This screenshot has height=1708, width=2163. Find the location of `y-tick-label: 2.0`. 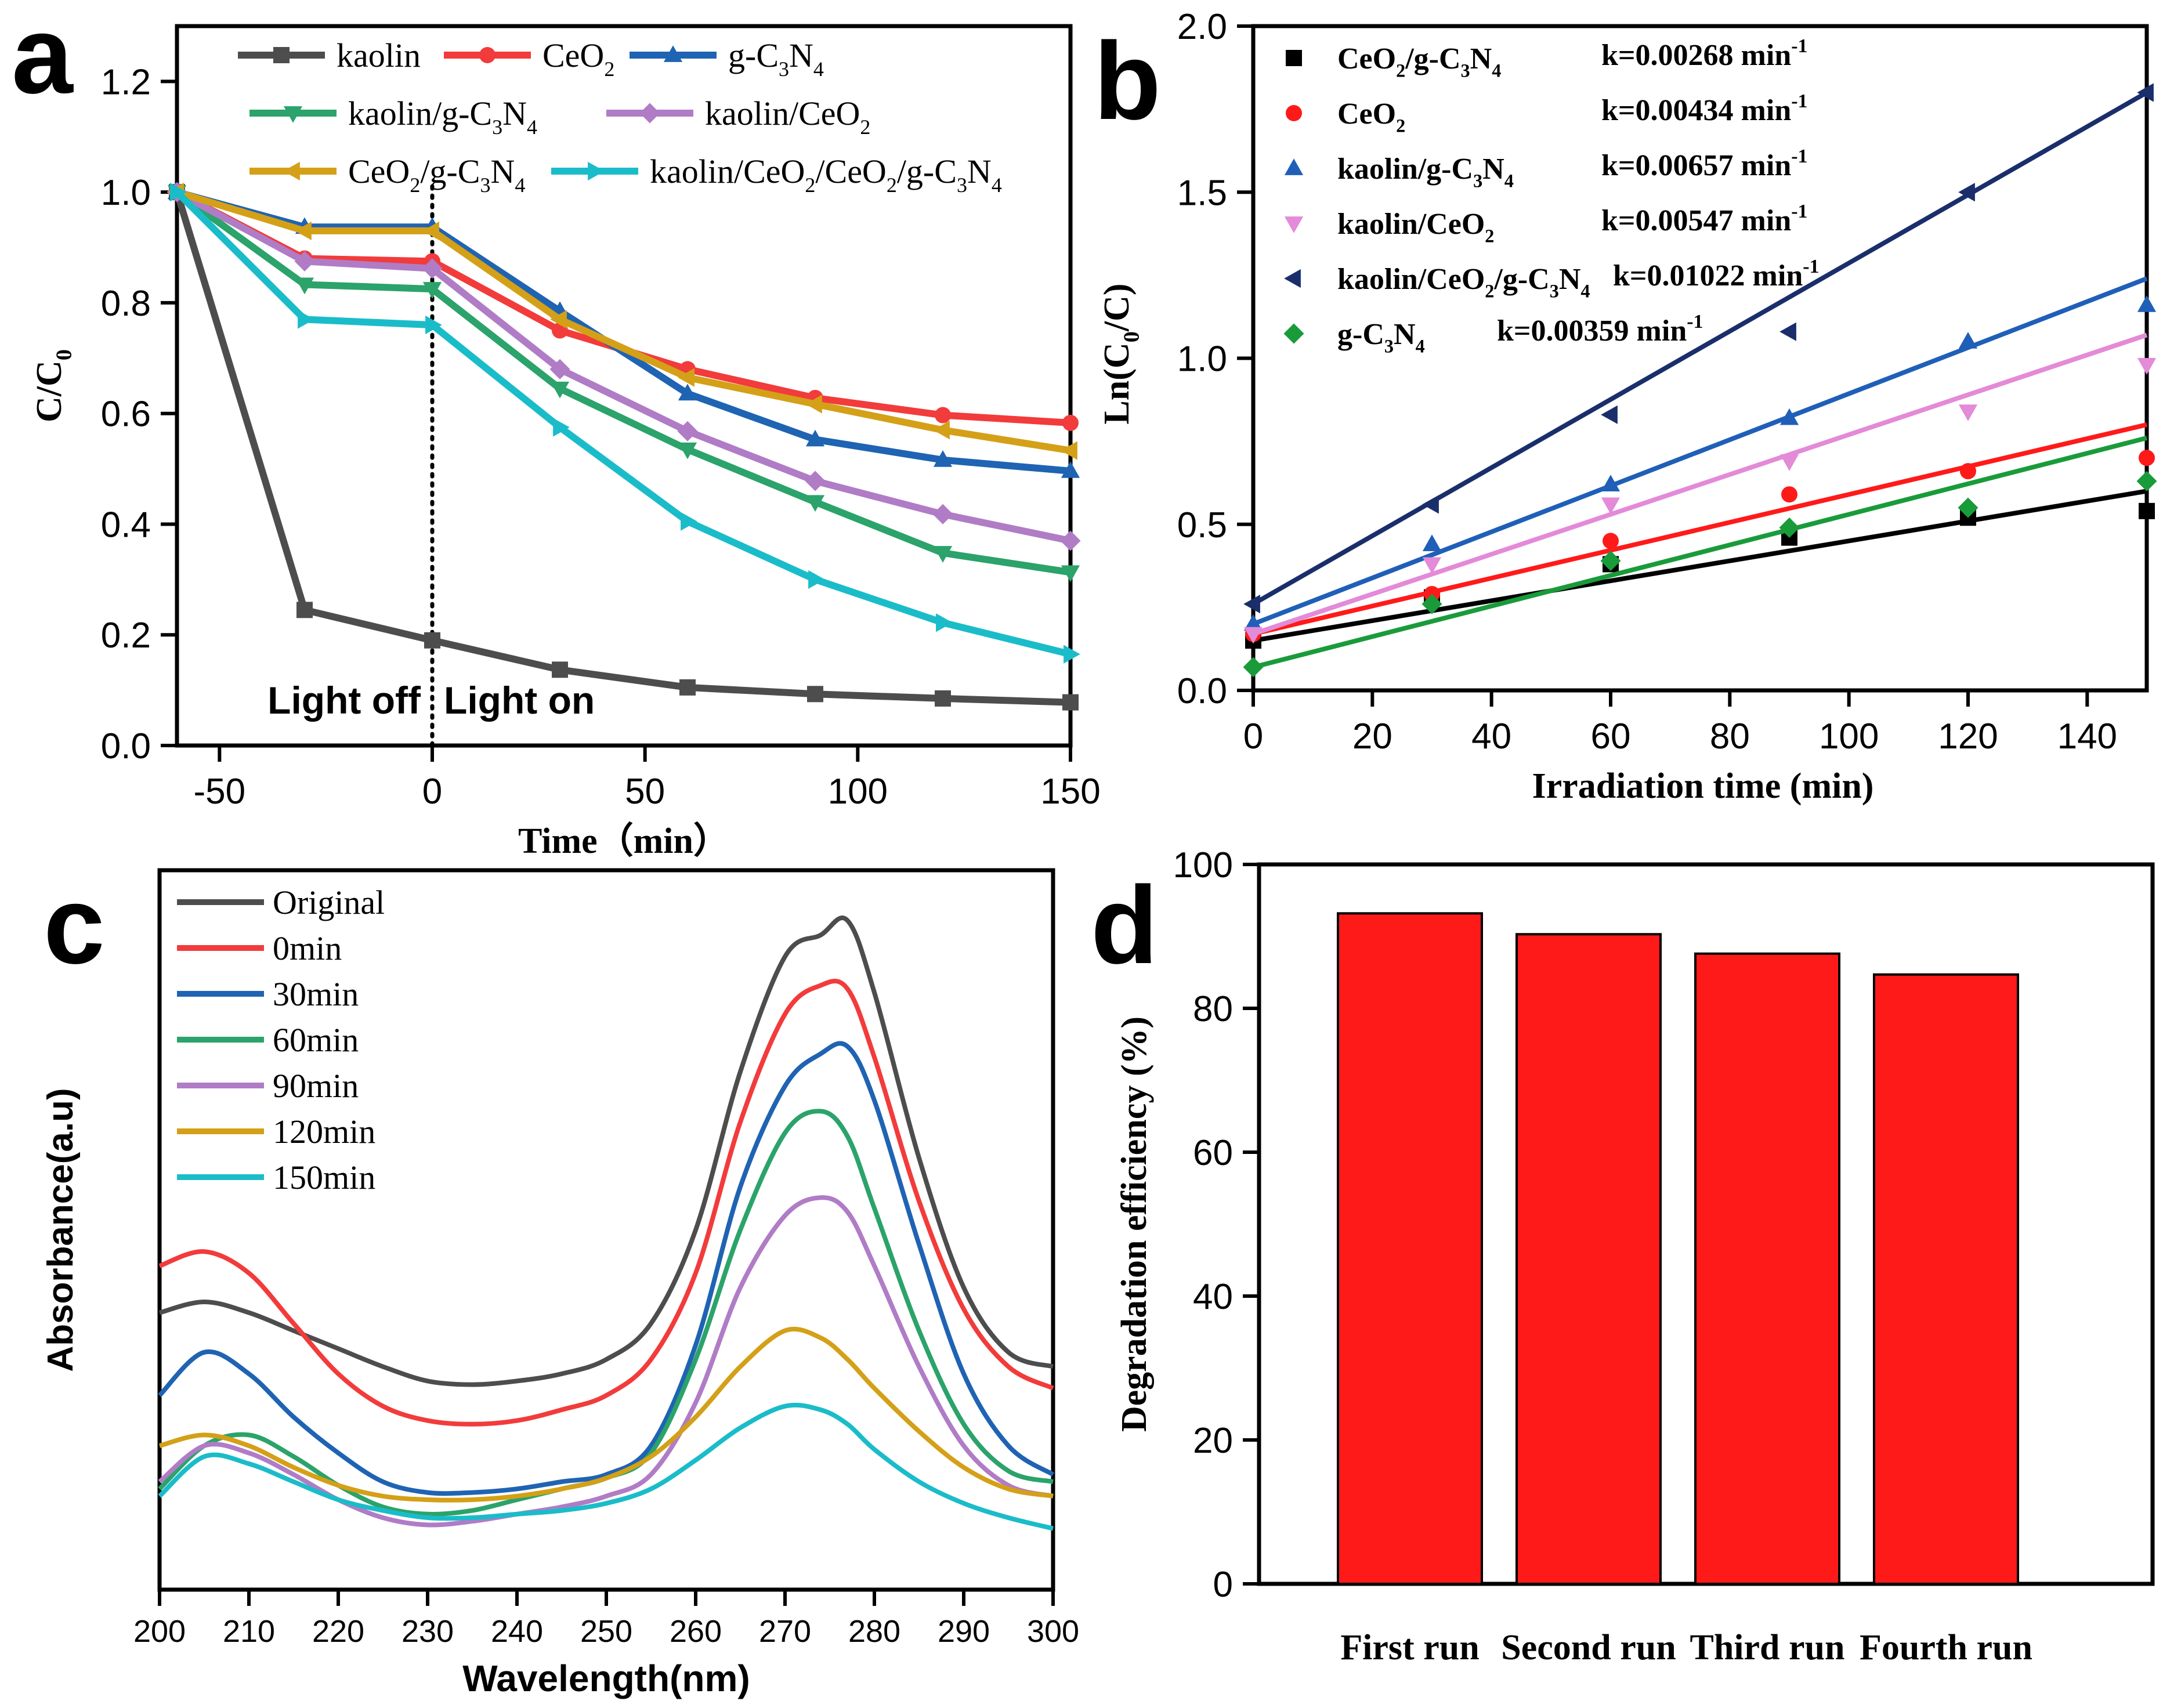

y-tick-label: 2.0 is located at coordinates (1202, 27).